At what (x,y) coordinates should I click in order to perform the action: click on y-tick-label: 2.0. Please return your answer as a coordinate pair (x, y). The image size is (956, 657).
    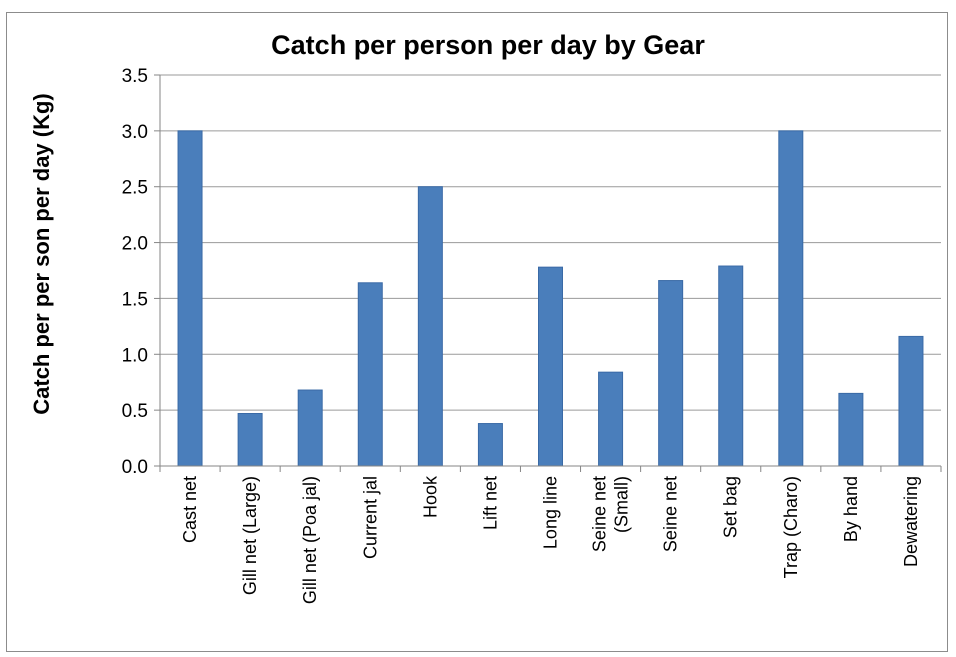
    Looking at the image, I should click on (135, 244).